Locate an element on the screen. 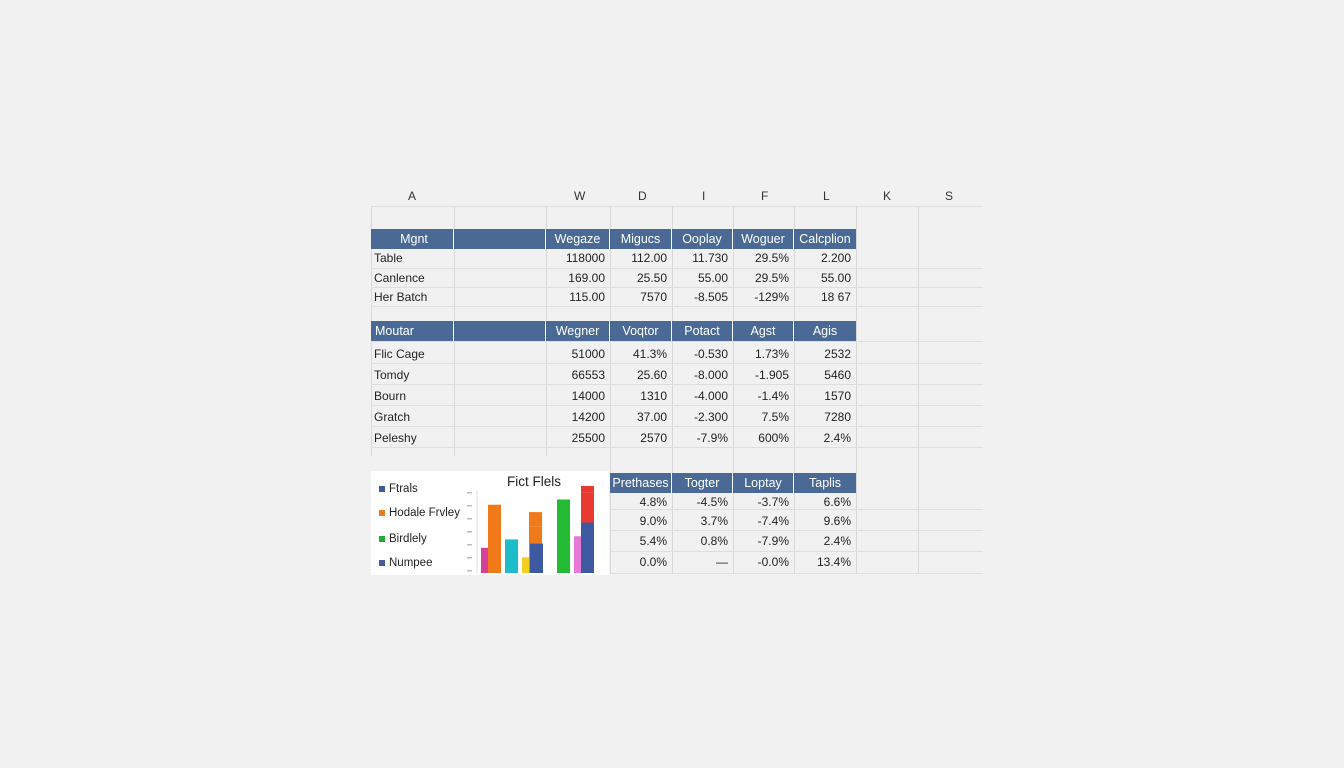  data-cell: -0.530 is located at coordinates (710, 354).